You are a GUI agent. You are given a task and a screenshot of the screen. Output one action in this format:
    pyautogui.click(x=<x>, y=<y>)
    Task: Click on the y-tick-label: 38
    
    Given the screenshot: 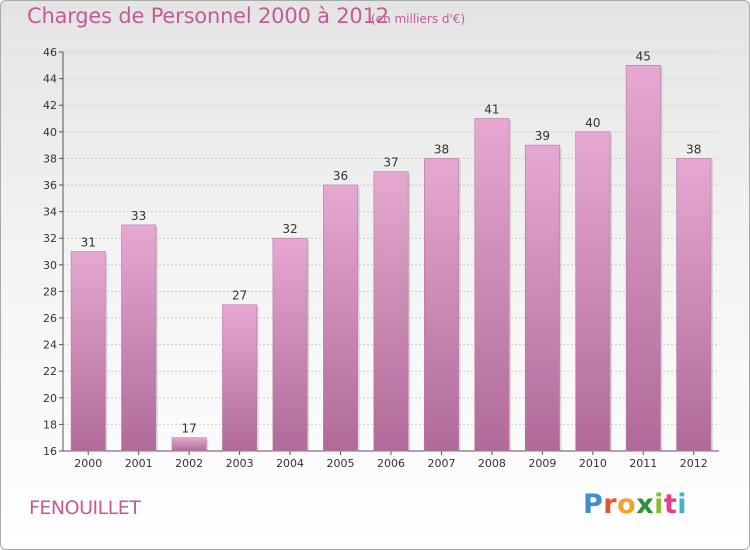 What is the action you would take?
    pyautogui.click(x=50, y=158)
    